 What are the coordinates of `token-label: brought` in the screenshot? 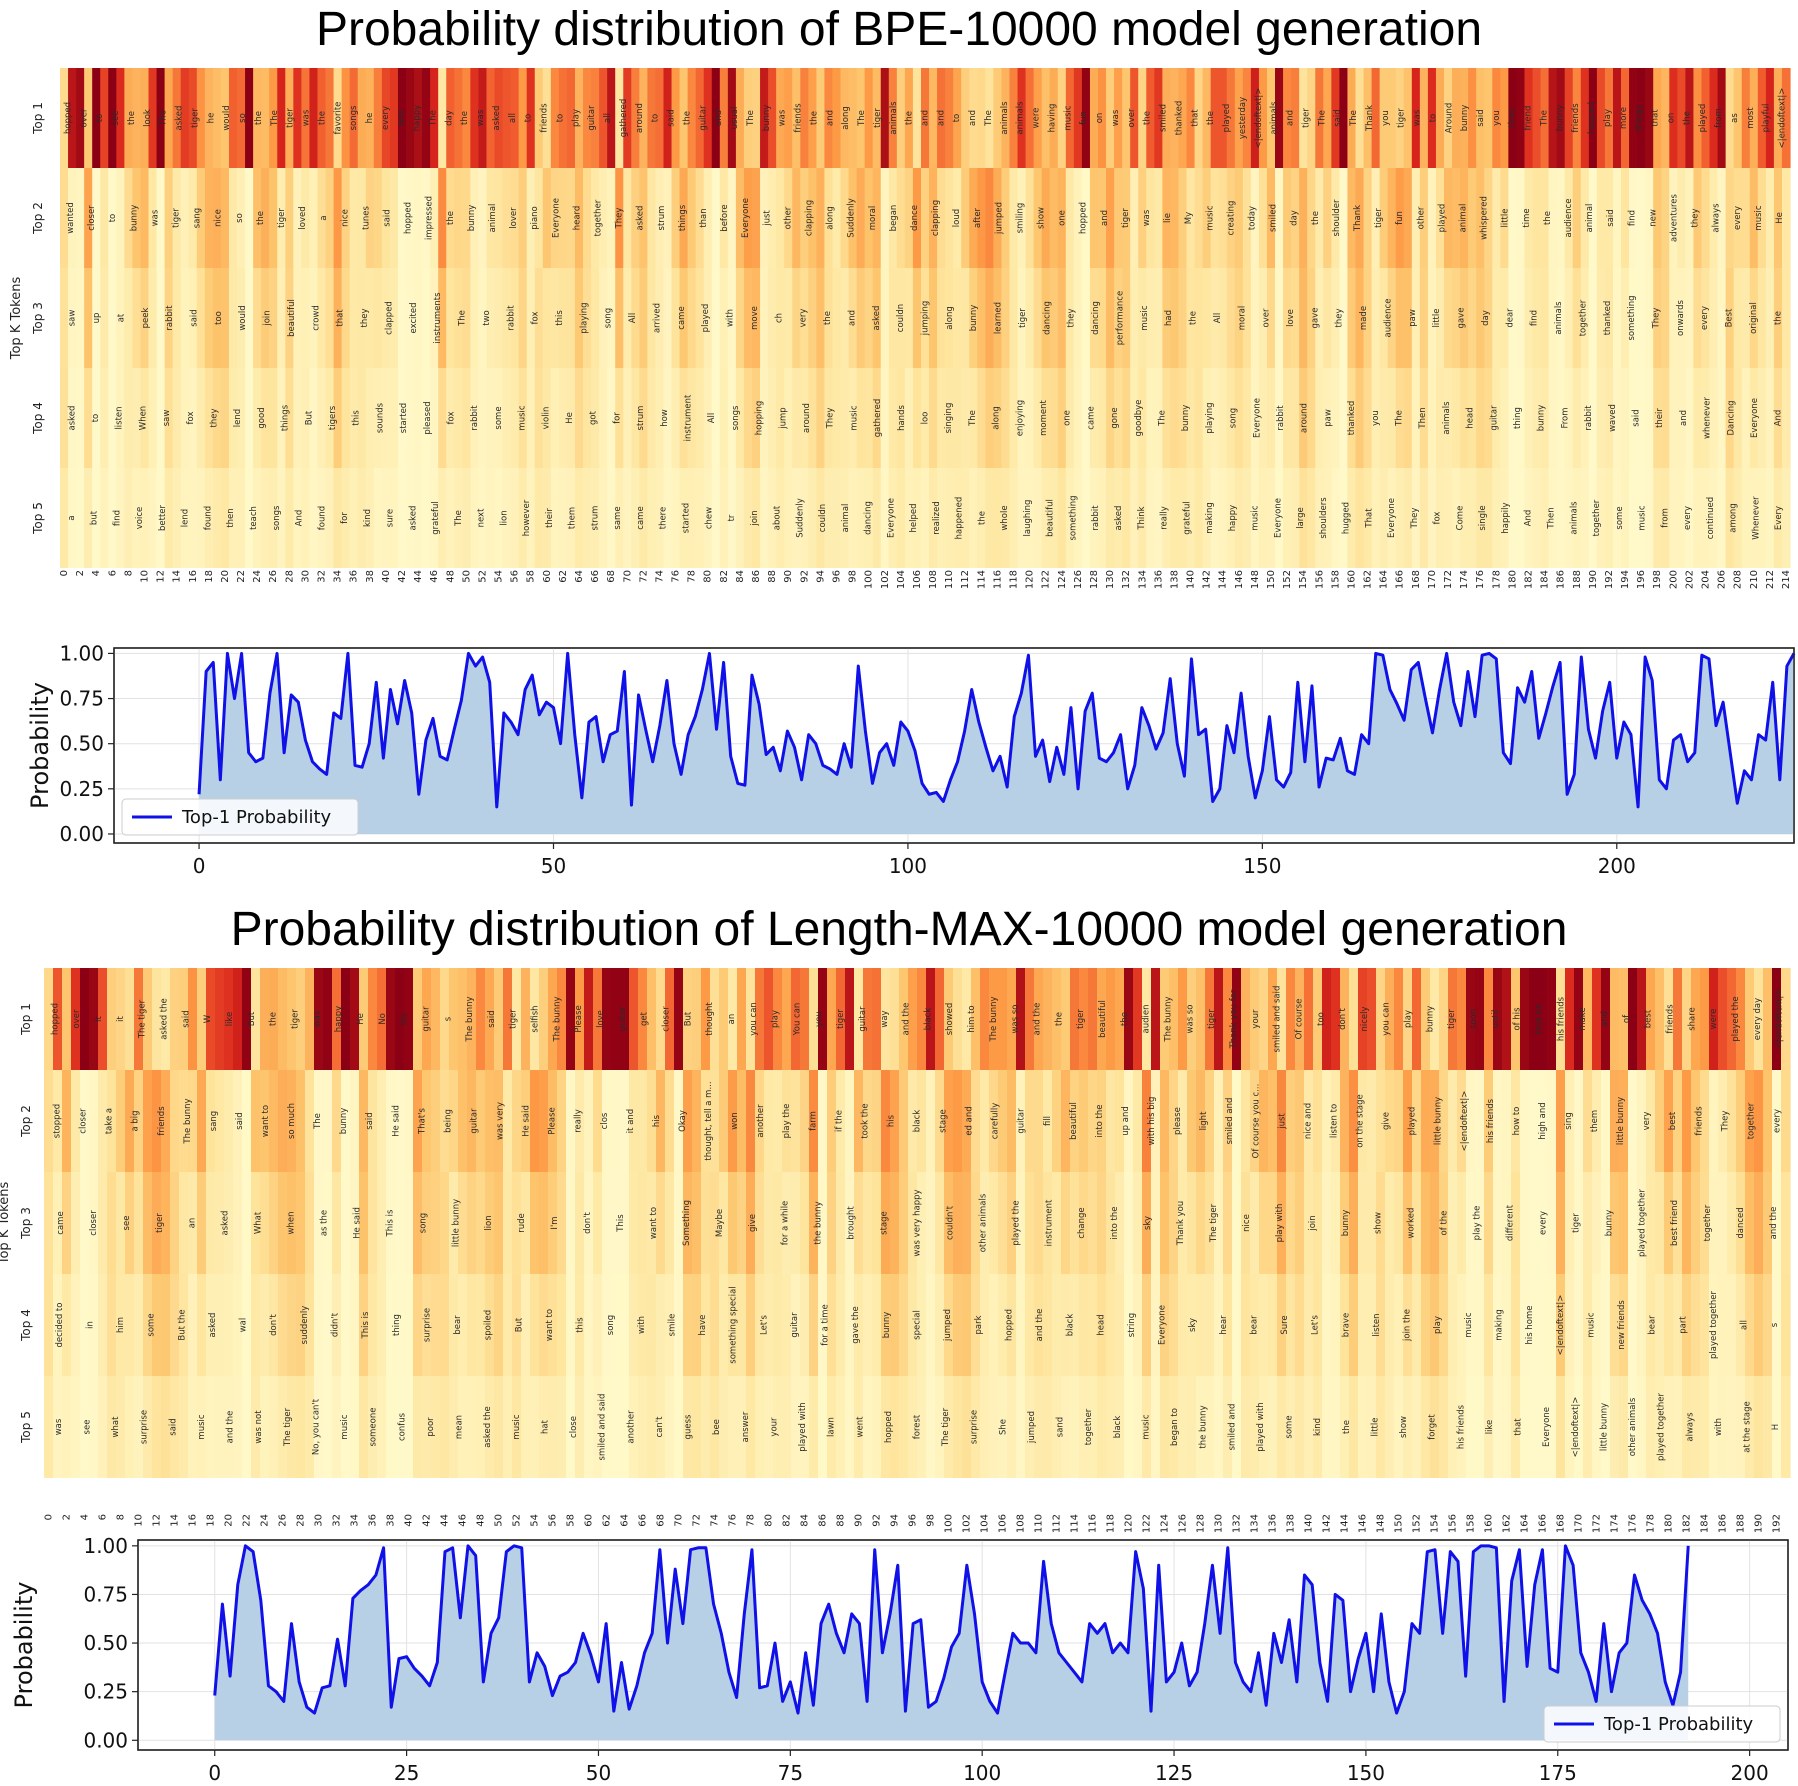 It's located at (852, 1223).